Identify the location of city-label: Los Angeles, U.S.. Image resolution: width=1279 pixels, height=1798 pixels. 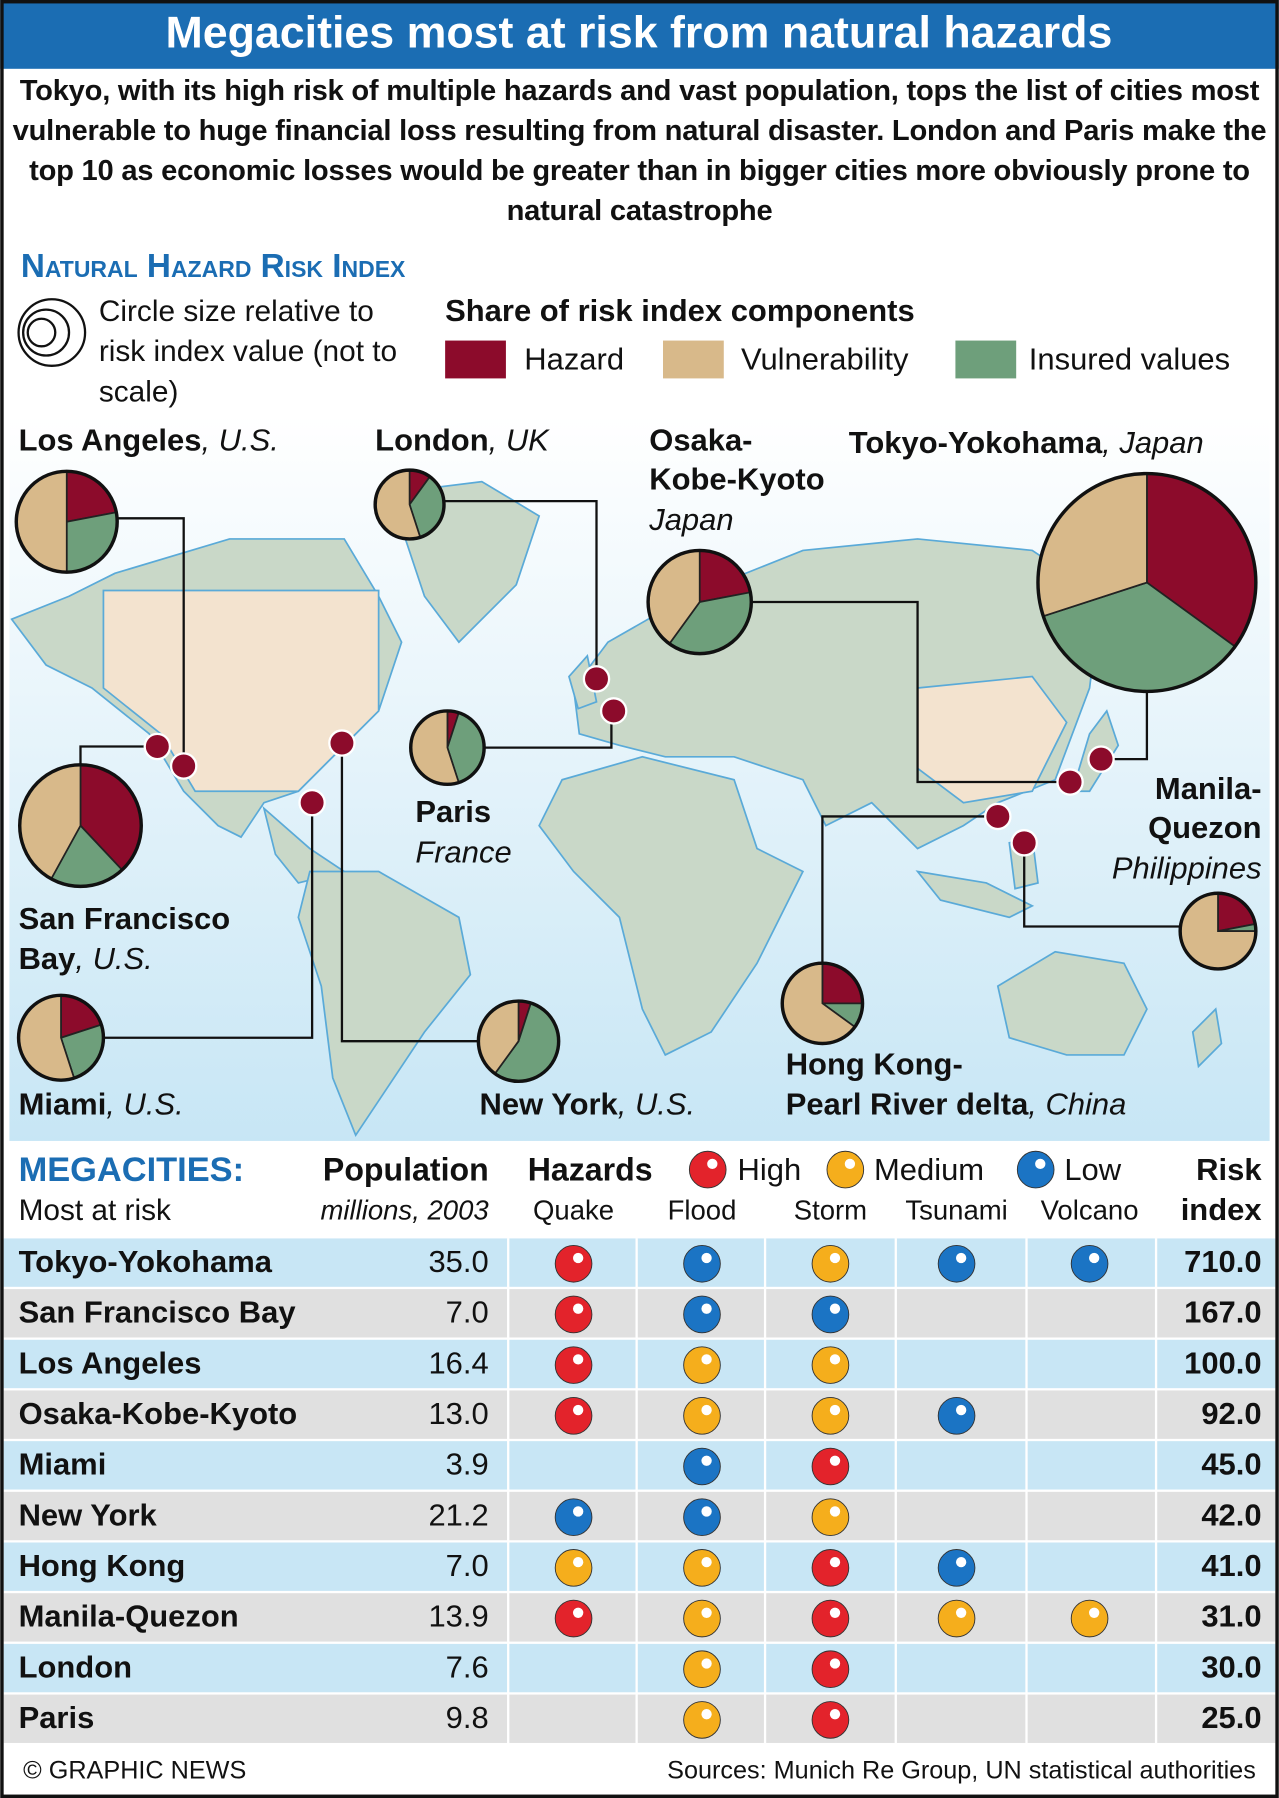
(149, 440).